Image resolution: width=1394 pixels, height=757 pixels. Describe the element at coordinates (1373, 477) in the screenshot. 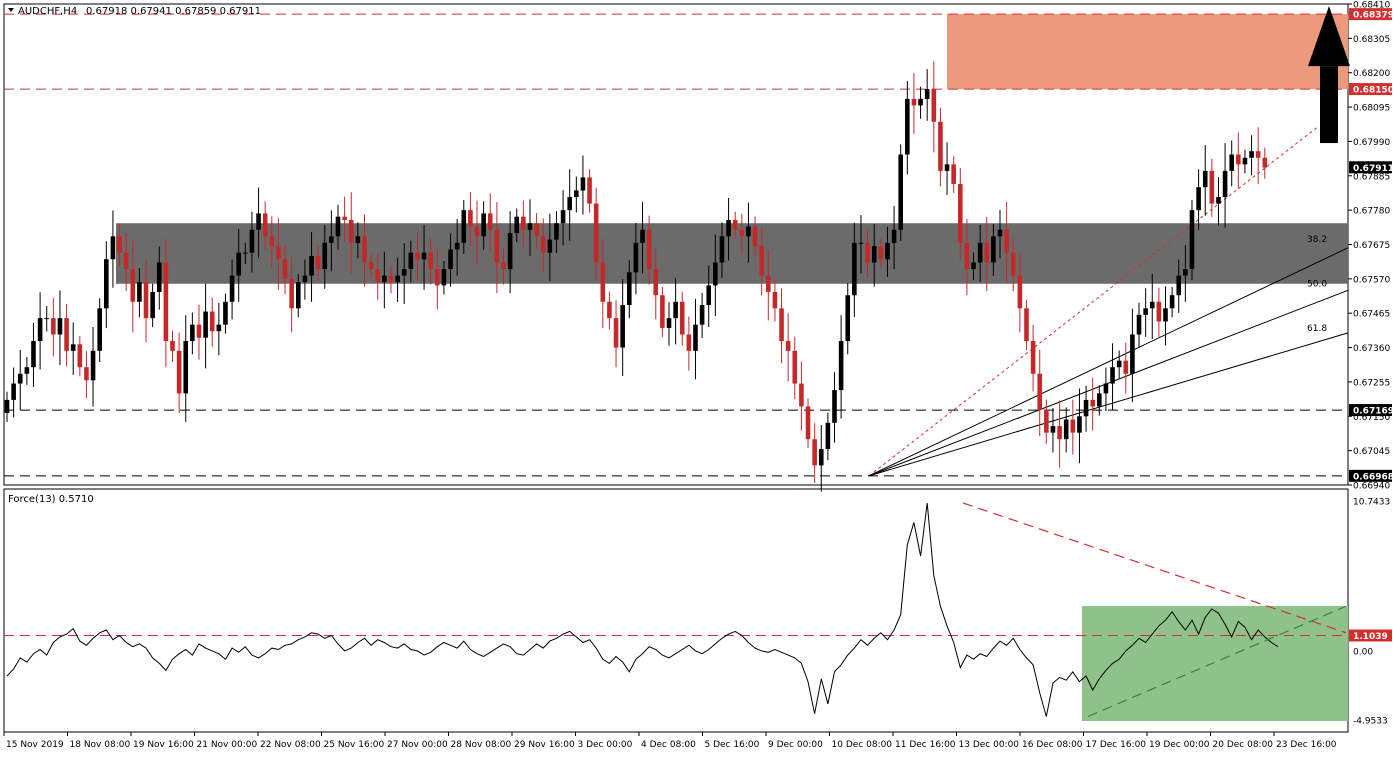

I see `level-tag-label: 0.66968` at that location.